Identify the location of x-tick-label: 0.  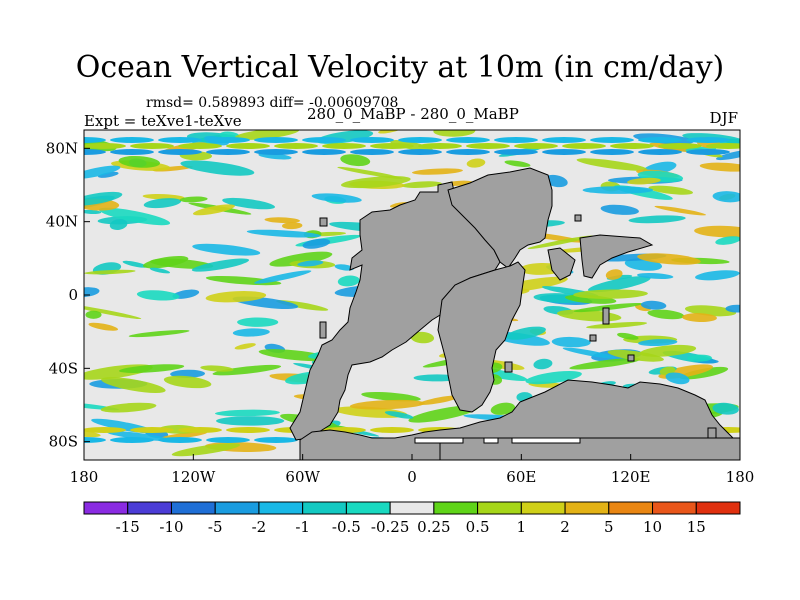
(412, 477).